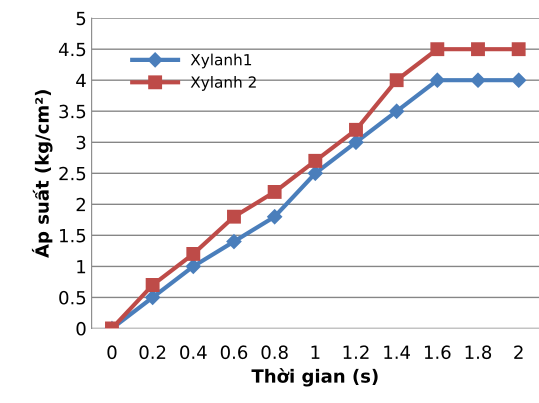 The image size is (539, 403). I want to click on legend-label: Xylanh 2, so click(223, 83).